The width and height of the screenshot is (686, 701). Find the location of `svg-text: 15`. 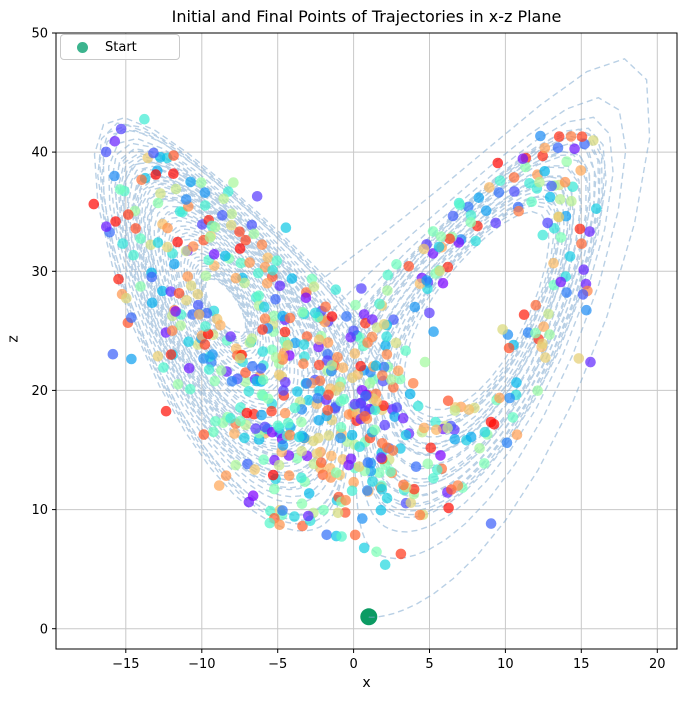

svg-text: 15 is located at coordinates (581, 664).